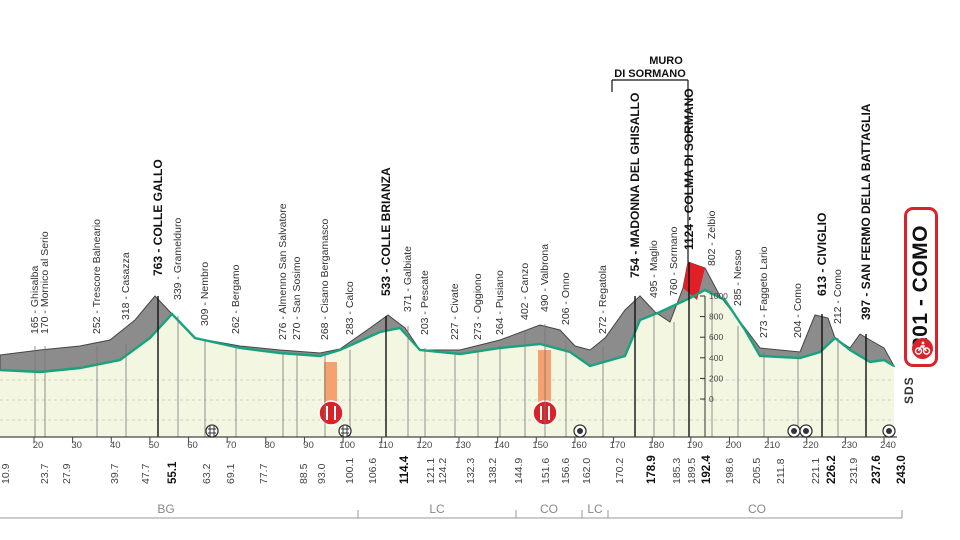  I want to click on km-tick-label: 110, so click(385, 445).